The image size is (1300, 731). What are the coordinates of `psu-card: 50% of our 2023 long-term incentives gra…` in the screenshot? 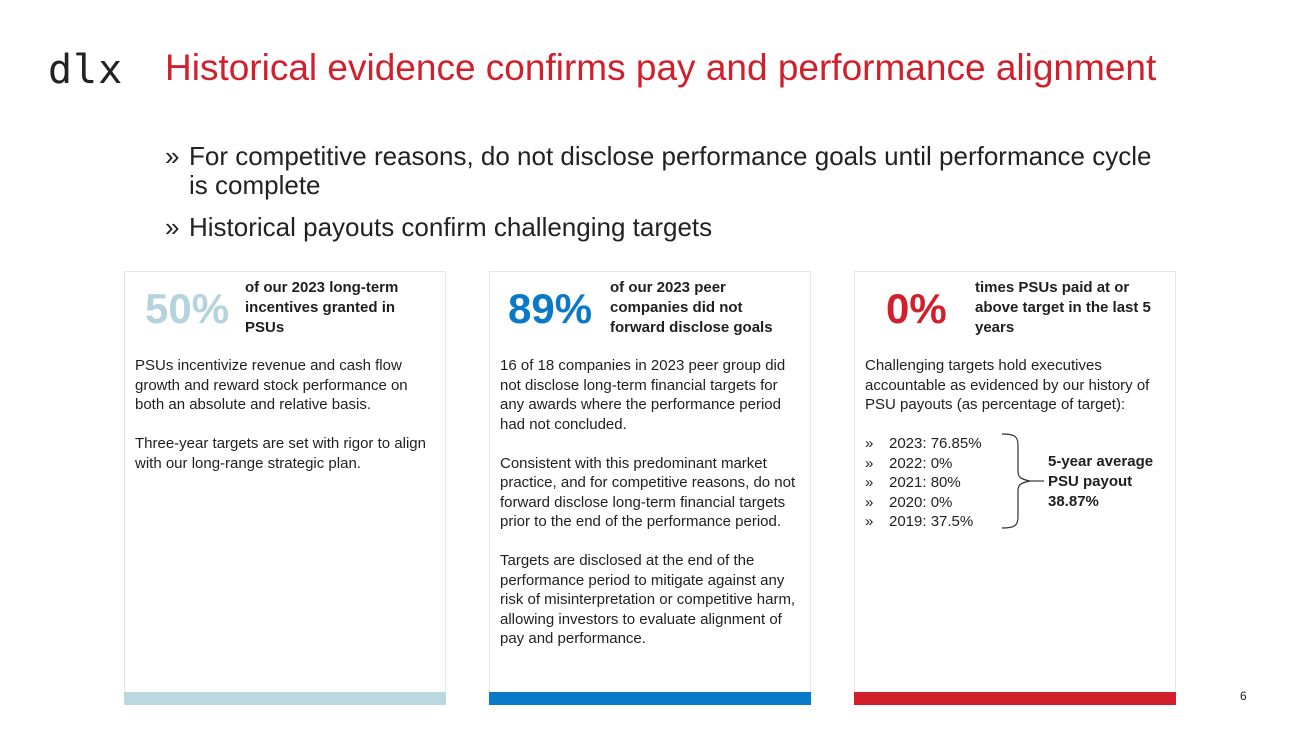 It's located at (285, 488).